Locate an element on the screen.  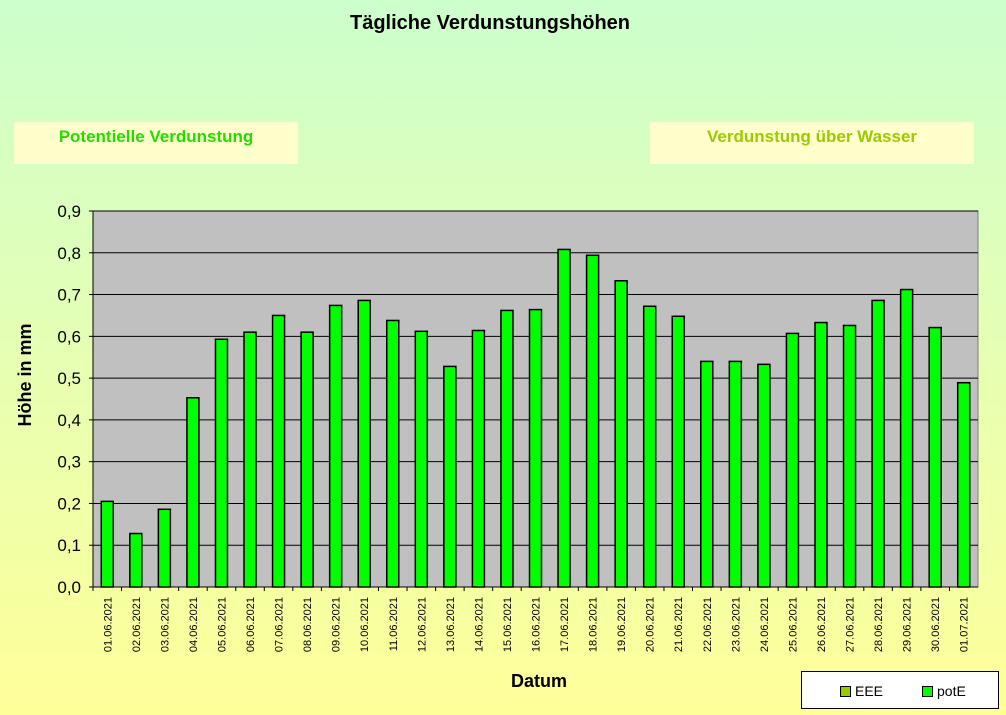
x-tick-label: 19.06.2021 is located at coordinates (622, 624).